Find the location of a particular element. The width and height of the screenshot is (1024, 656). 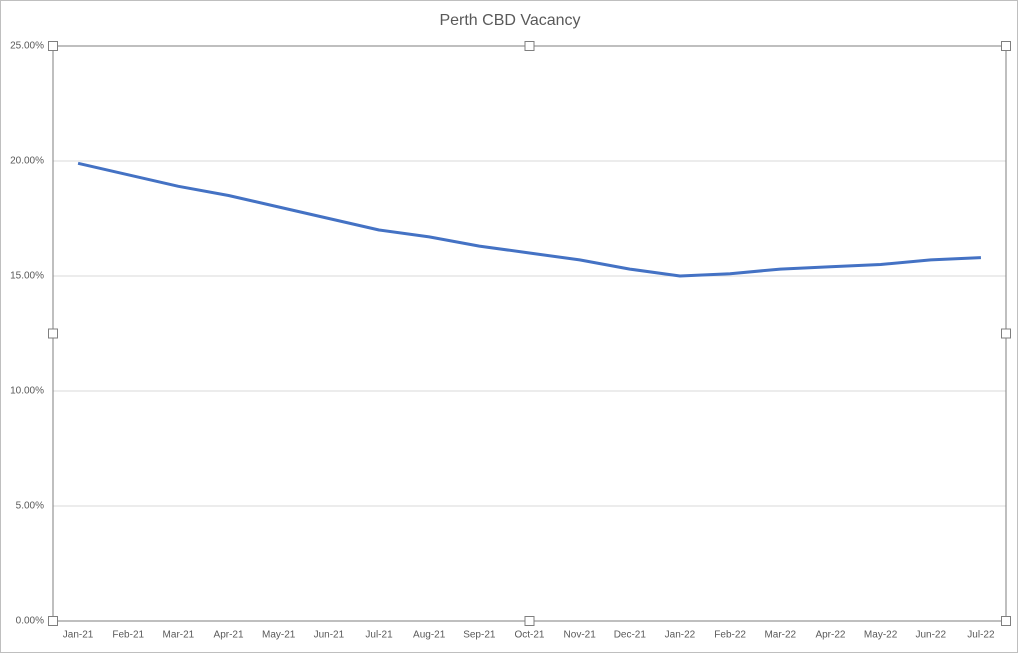

y-tick-label: 5.00% is located at coordinates (30, 506).